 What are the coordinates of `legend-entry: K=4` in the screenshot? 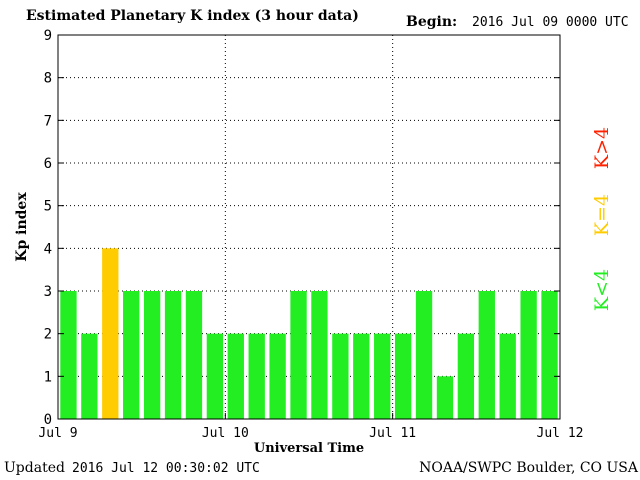 It's located at (602, 215).